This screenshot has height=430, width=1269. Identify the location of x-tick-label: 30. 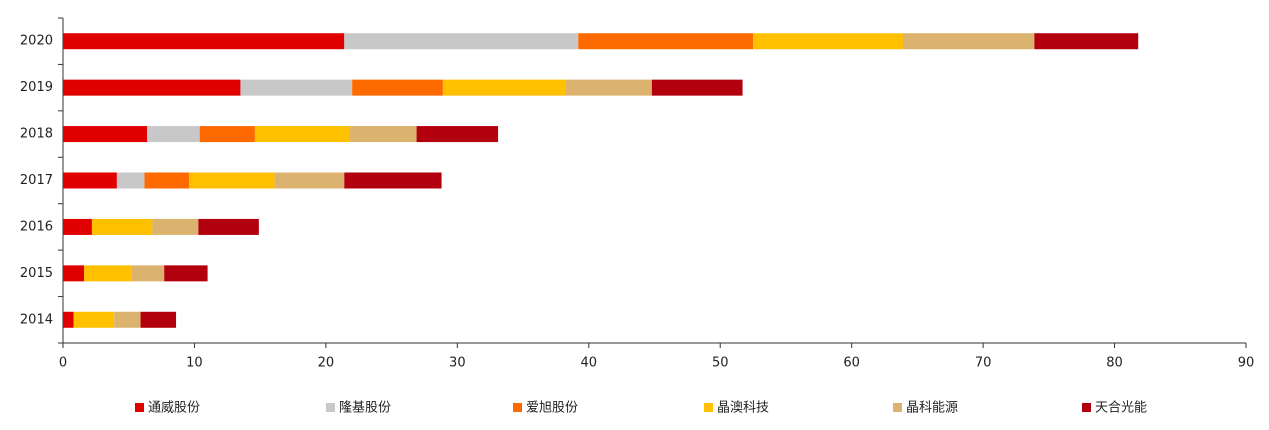
(457, 363).